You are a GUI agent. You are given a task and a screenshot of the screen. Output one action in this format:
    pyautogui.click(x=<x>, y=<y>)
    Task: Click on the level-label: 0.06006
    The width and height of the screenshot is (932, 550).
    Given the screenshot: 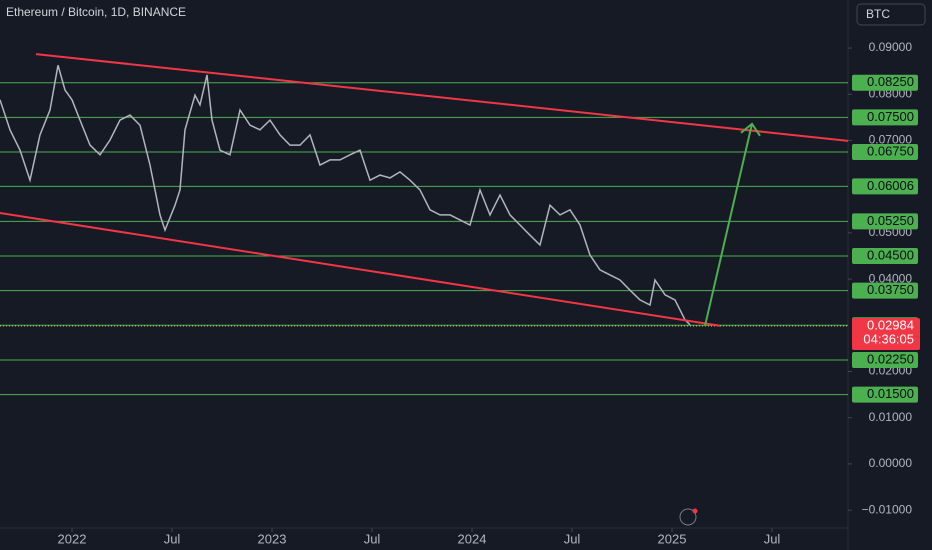 What is the action you would take?
    pyautogui.click(x=890, y=185)
    